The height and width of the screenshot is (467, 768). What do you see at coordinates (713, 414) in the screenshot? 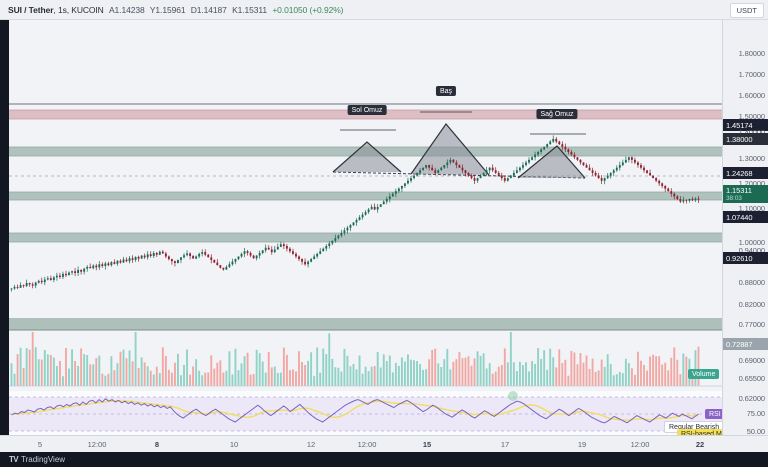
I see `indicator-tag: RSI` at bounding box center [713, 414].